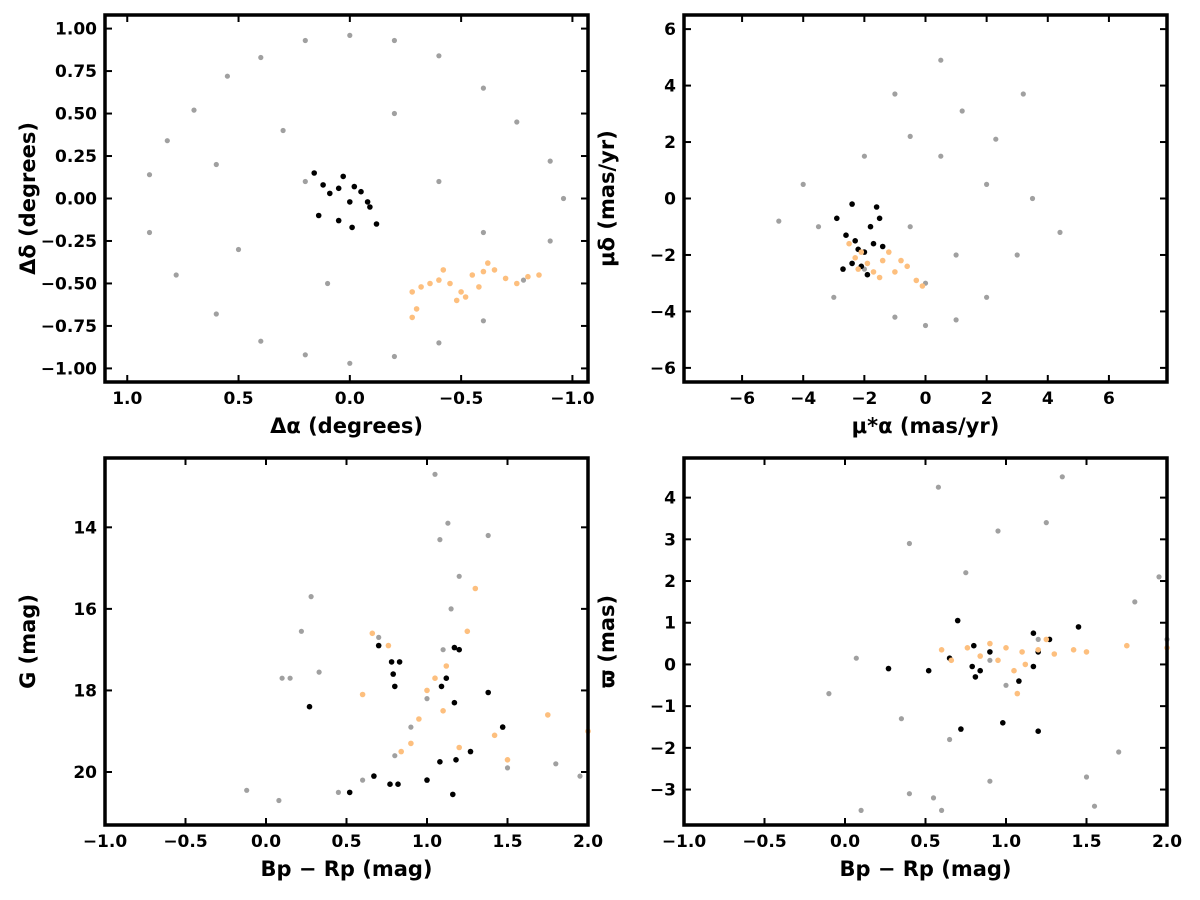  What do you see at coordinates (85, 691) in the screenshot?
I see `y-tick-label: 18` at bounding box center [85, 691].